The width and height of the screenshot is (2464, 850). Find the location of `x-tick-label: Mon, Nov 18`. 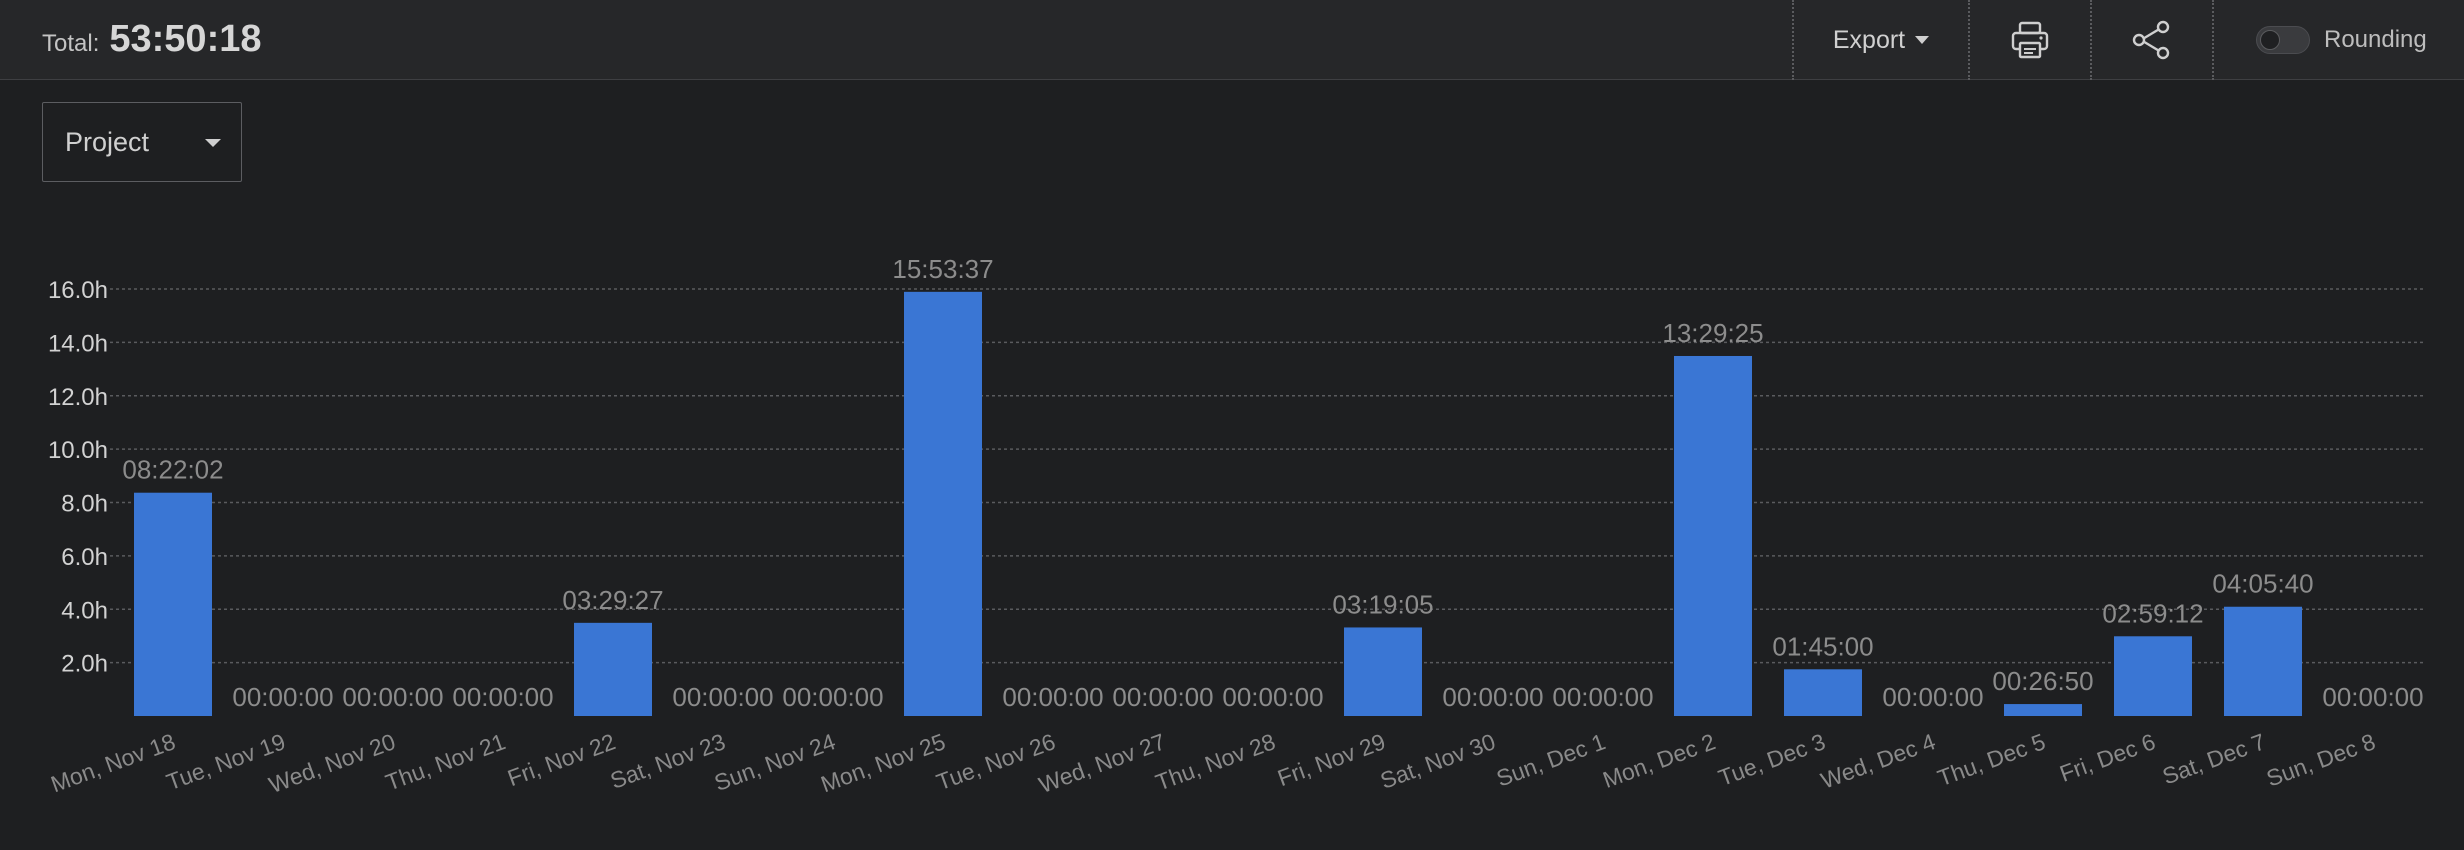

x-tick-label: Mon, Nov 18 is located at coordinates (112, 762).